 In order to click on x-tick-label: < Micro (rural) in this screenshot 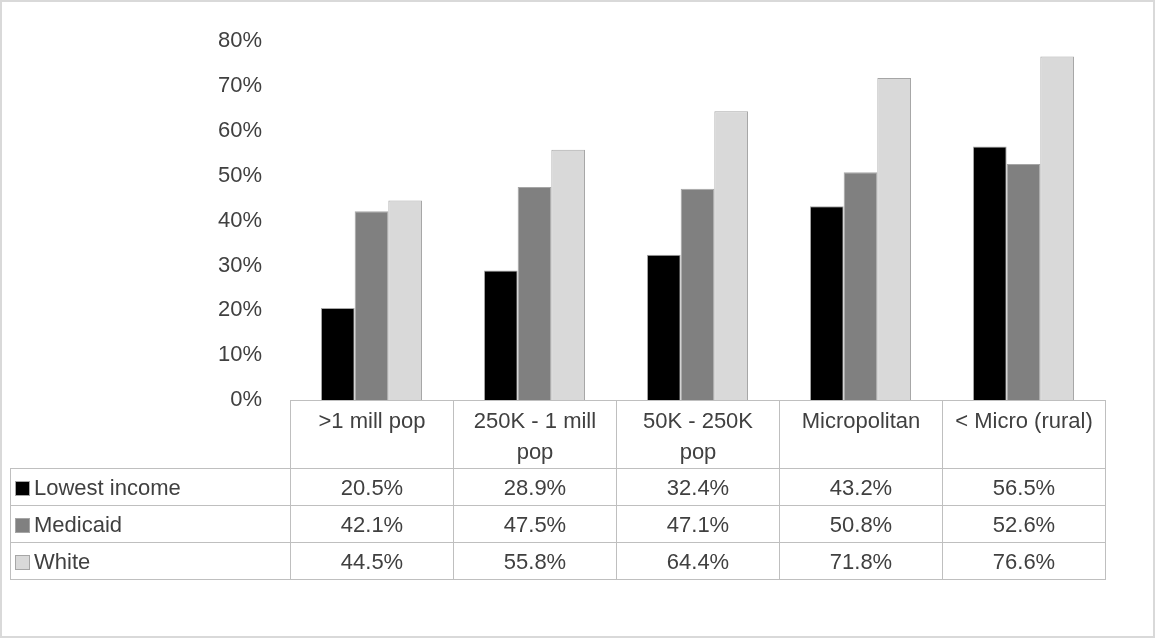, I will do `click(1024, 434)`.